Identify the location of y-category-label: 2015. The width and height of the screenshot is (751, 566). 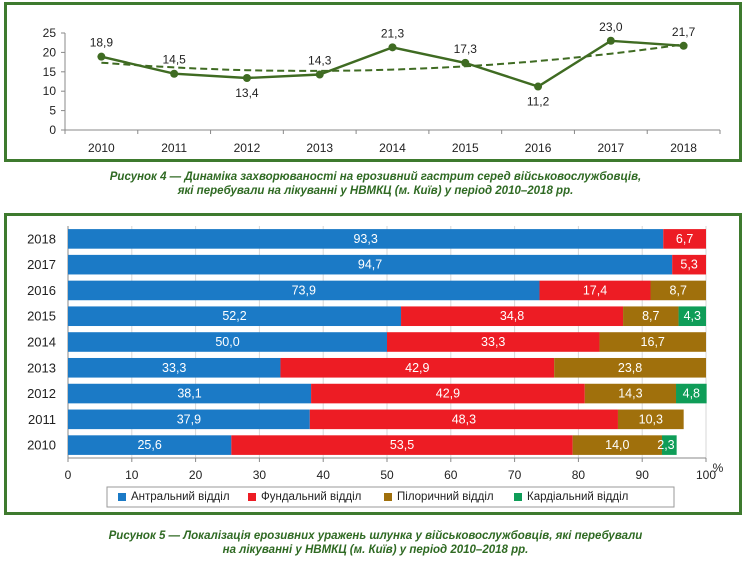
(41, 316).